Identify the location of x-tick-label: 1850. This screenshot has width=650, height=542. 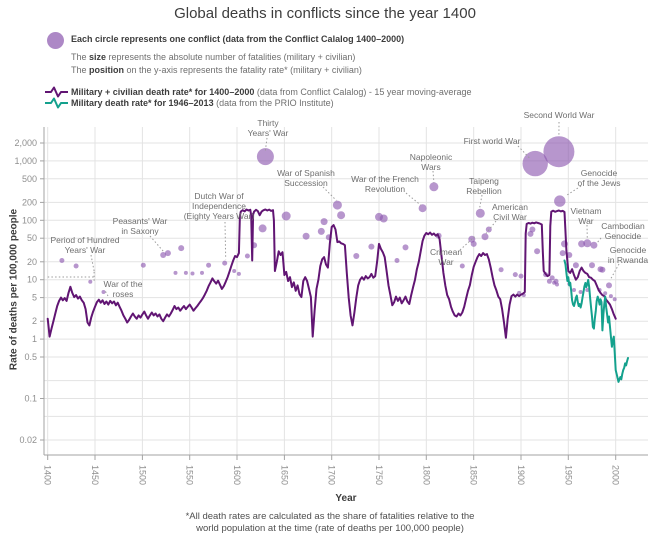
(474, 475).